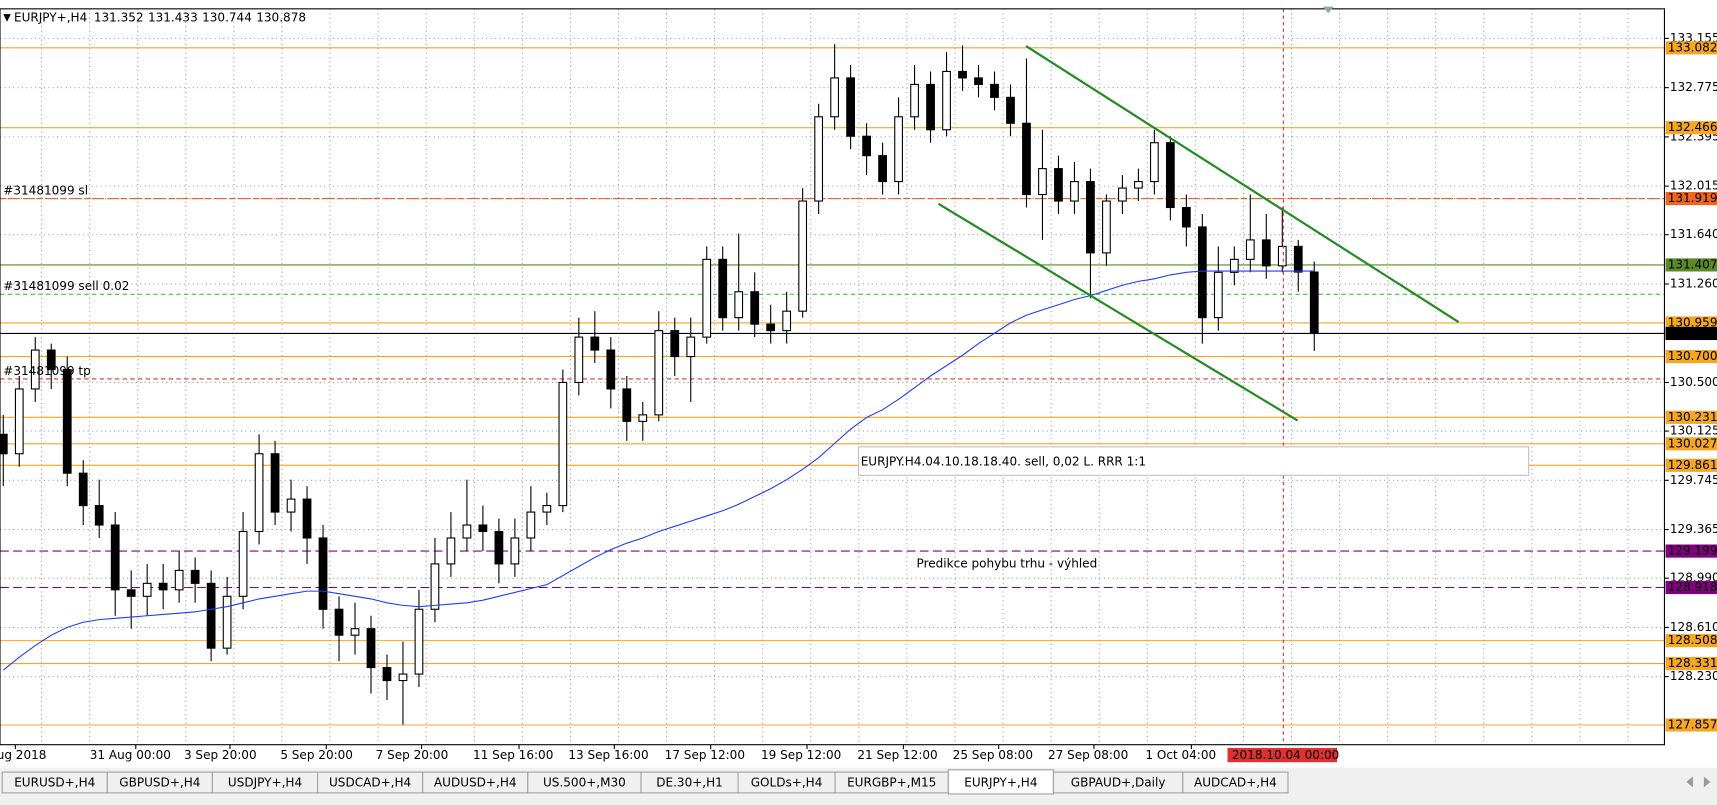  I want to click on order-label: #31481099 sl, so click(45, 190).